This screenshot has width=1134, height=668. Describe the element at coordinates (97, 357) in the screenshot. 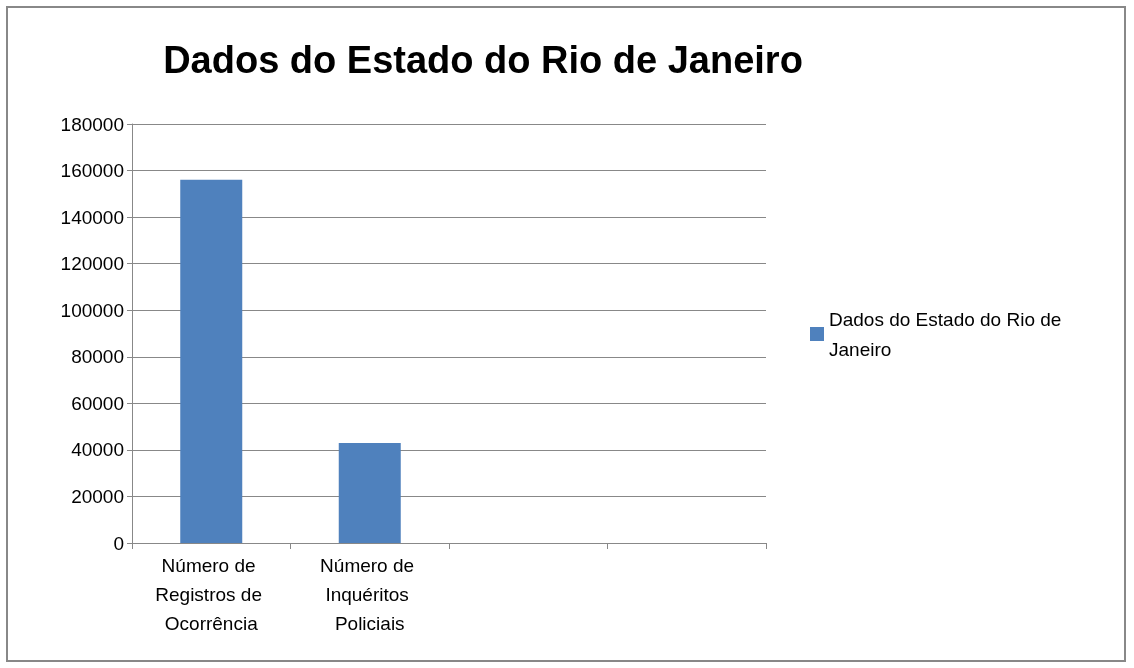

I see `y-tick-label: 80000` at that location.